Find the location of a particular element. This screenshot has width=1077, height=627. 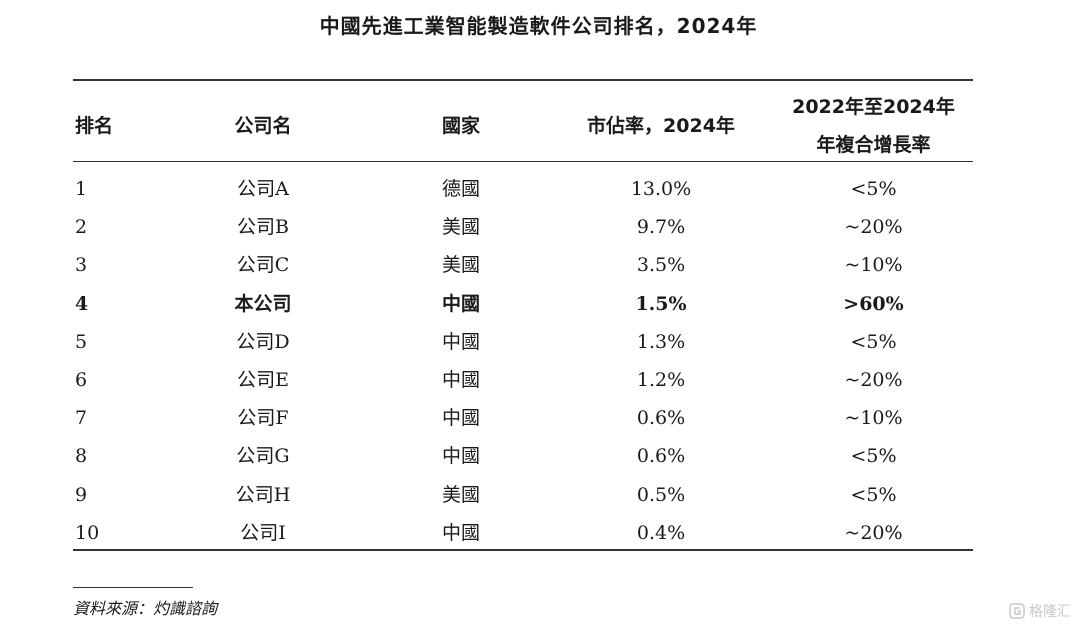

header-cagr-line1: 2022年至2024年 is located at coordinates (873, 107).